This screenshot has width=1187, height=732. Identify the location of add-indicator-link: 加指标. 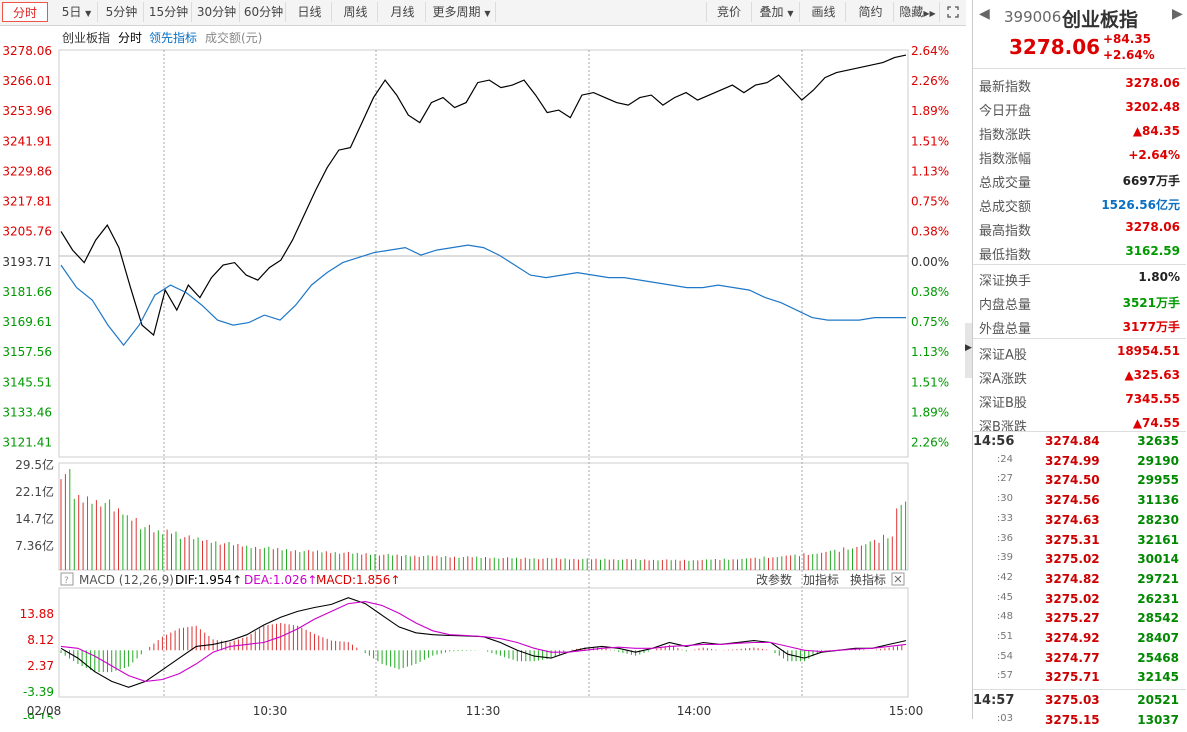
(821, 579).